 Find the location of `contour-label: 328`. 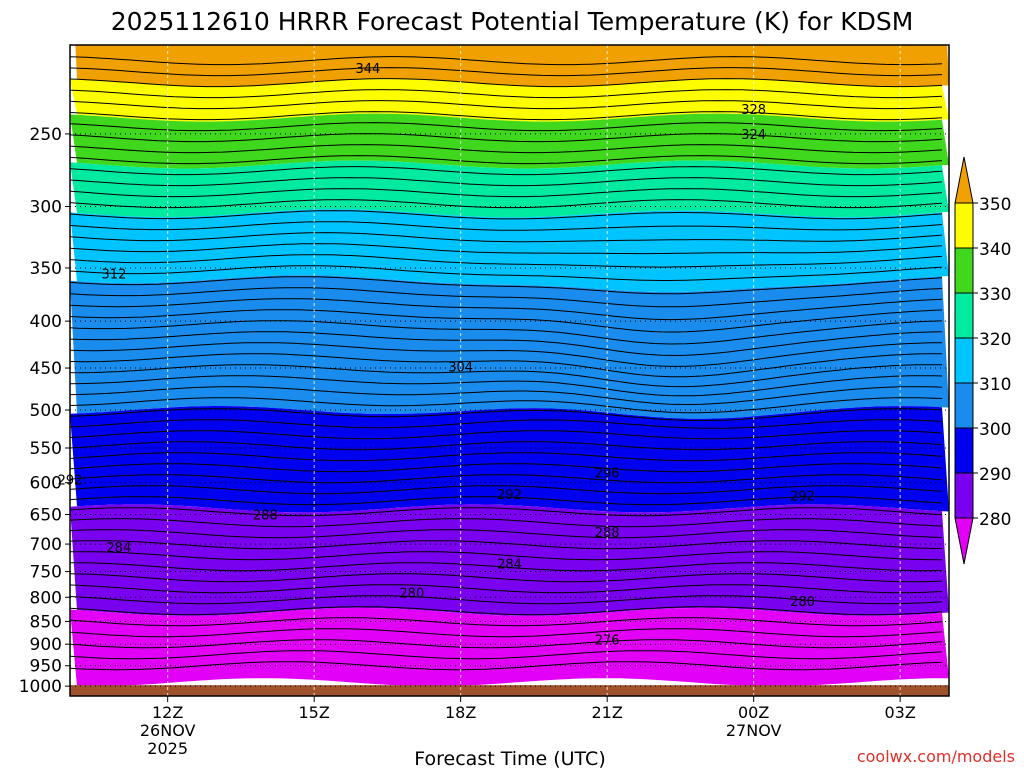

contour-label: 328 is located at coordinates (753, 110).